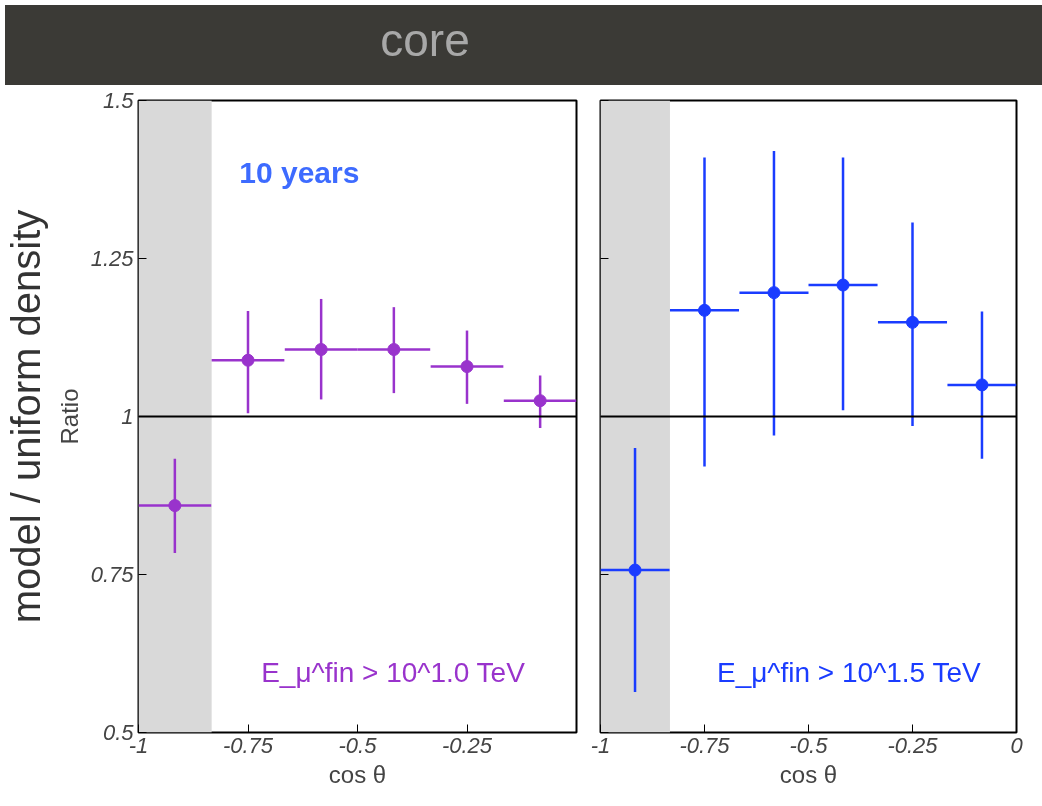 This screenshot has height=806, width=1042. Describe the element at coordinates (849, 673) in the screenshot. I see `annotation: E_μ^fin > 10^1.5 TeV` at that location.